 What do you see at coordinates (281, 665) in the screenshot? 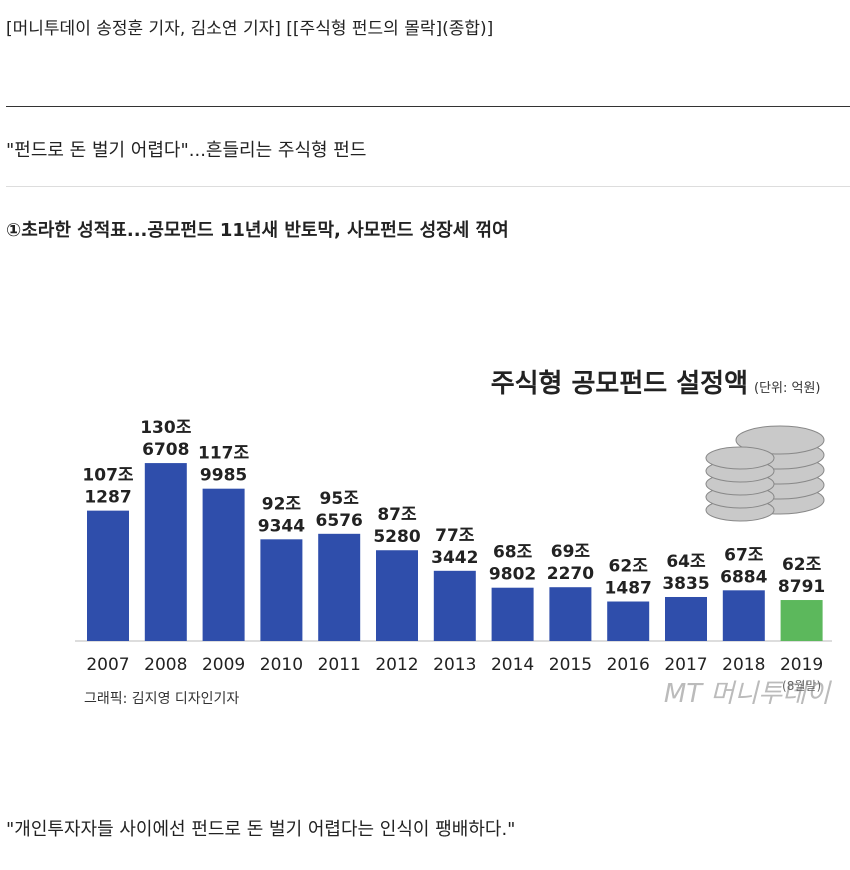
I see `x-tick-label: 2010` at bounding box center [281, 665].